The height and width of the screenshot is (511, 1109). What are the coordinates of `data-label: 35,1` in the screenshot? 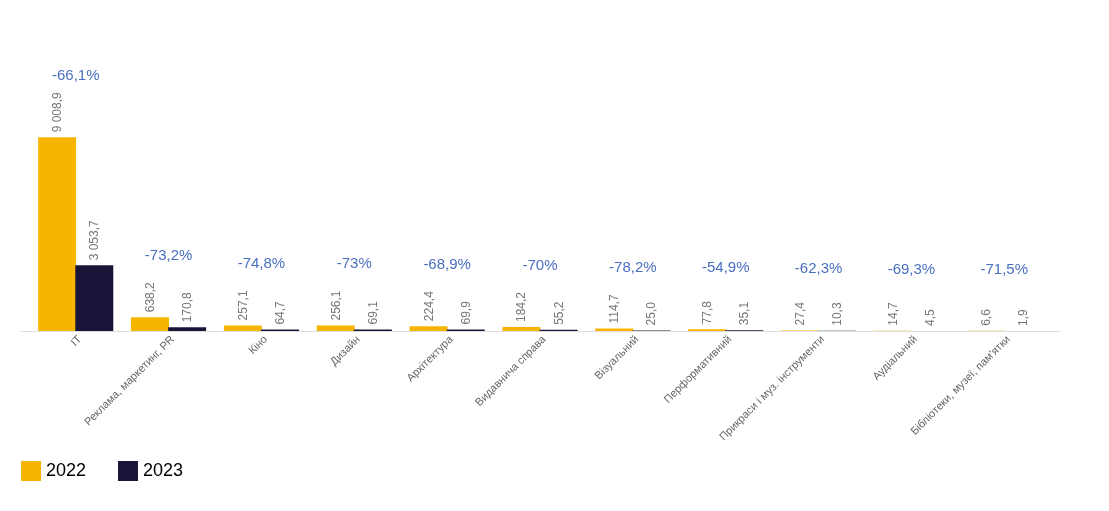 It's located at (744, 313).